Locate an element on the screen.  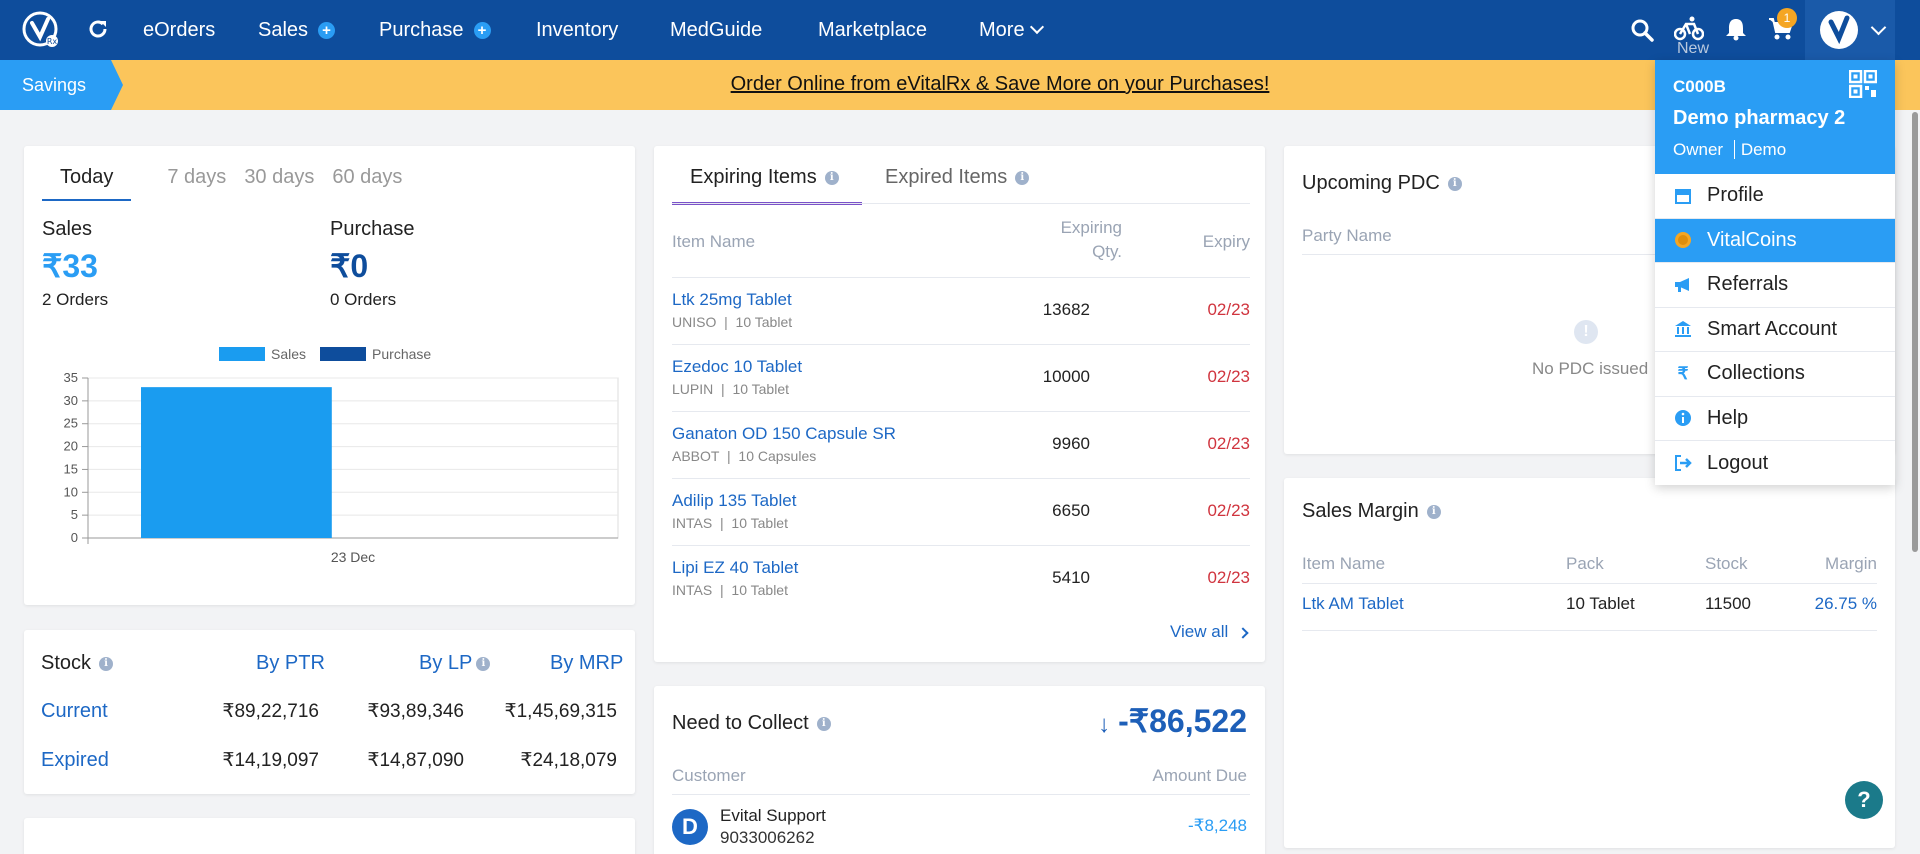
collect-total-value: -₹86,522 is located at coordinates (1182, 721).